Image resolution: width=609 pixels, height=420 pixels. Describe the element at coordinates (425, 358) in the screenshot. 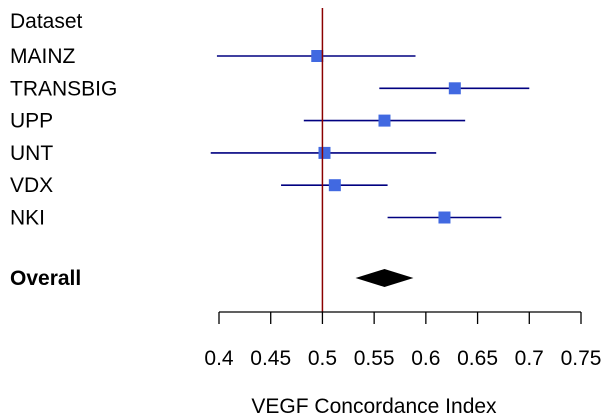

I see `x-tick-label: 0.6` at that location.